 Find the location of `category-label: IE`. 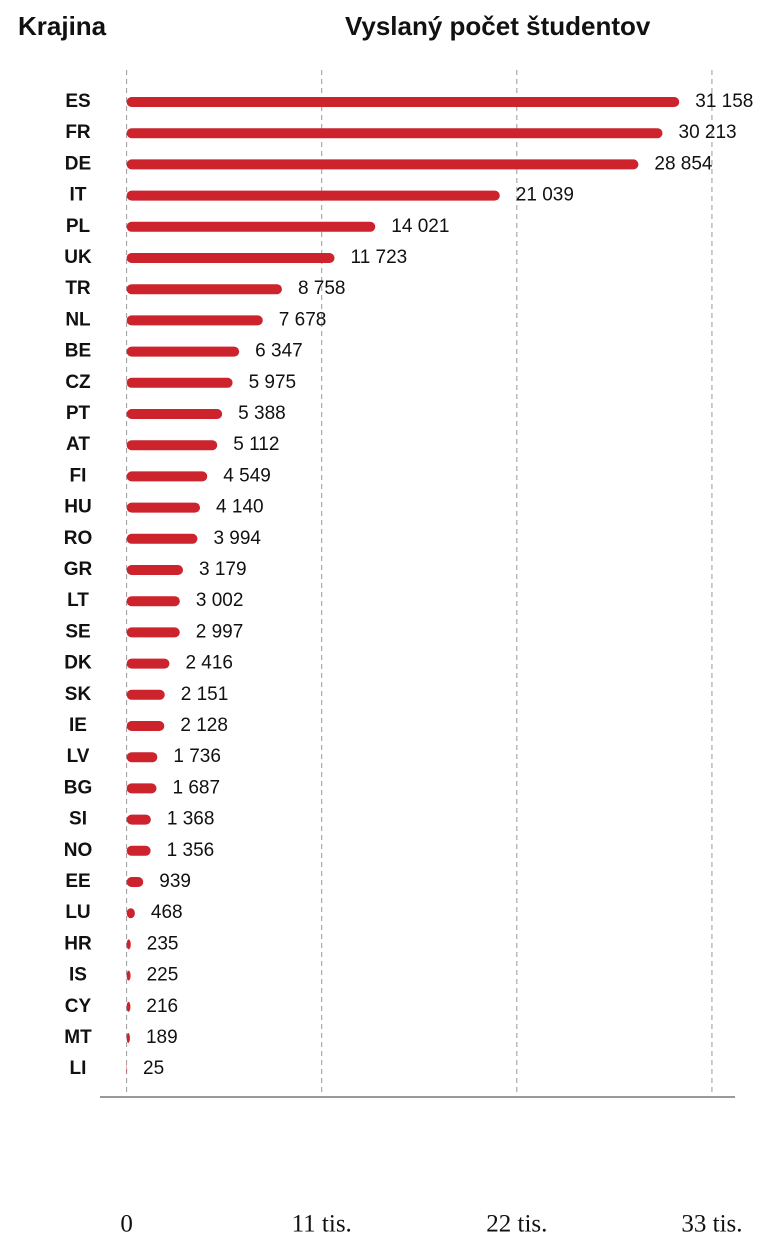

category-label: IE is located at coordinates (78, 725).